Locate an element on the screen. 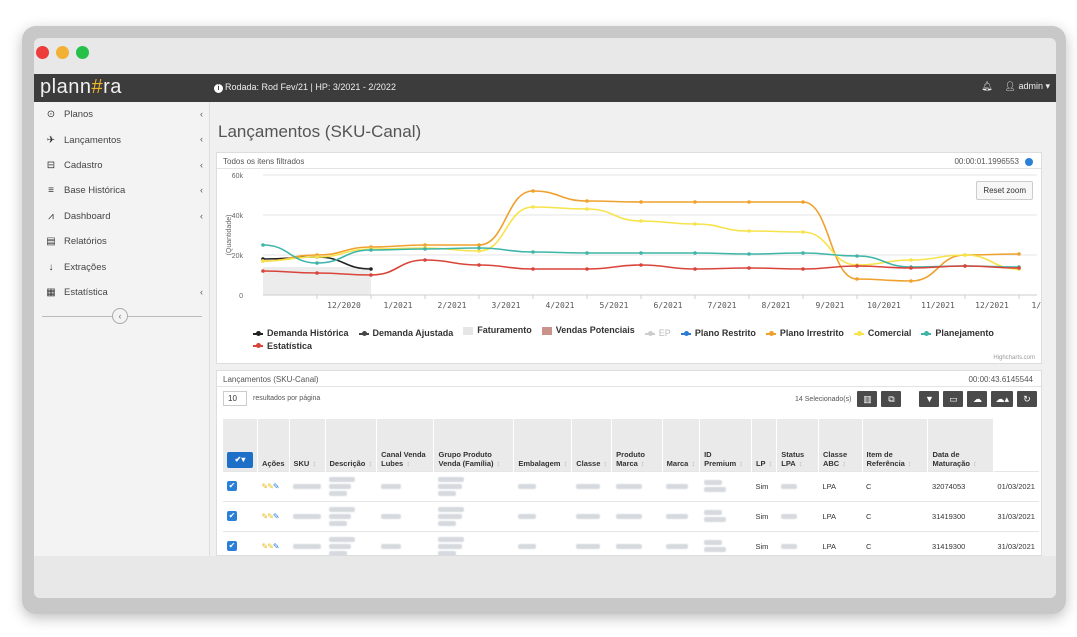 Image resolution: width=1077 pixels, height=637 pixels. x-tick-label: 9/2021 is located at coordinates (830, 305).